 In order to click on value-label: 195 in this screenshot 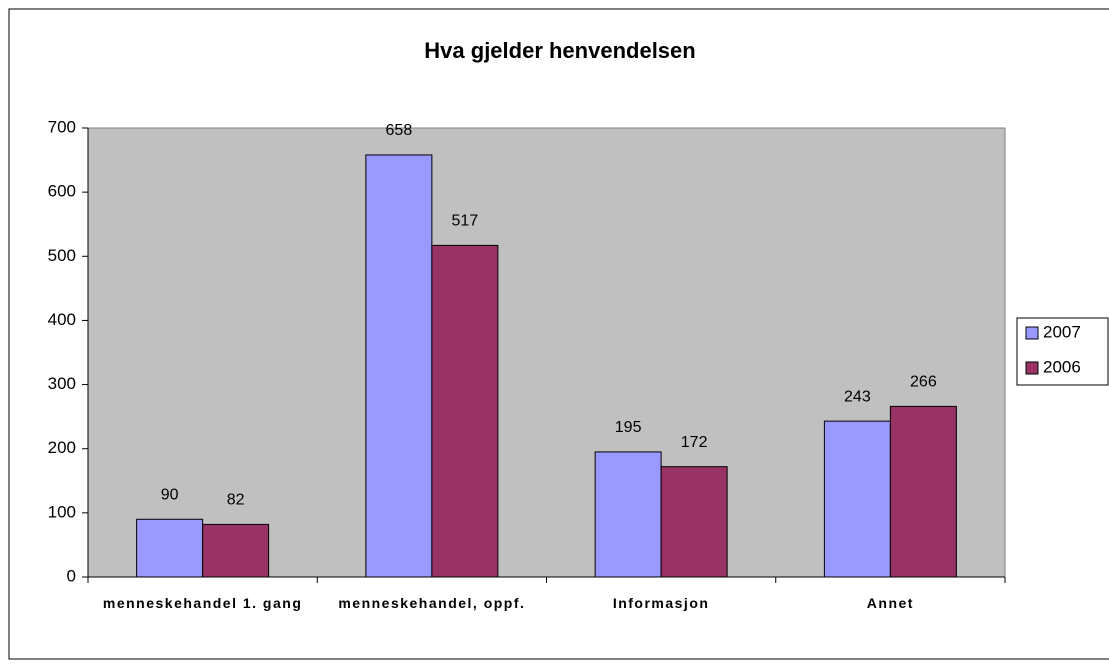, I will do `click(628, 427)`.